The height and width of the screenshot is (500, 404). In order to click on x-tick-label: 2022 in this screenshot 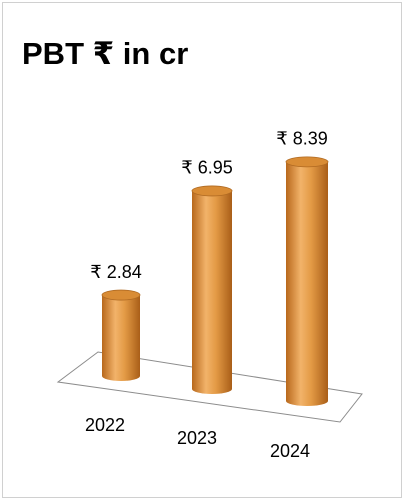, I will do `click(105, 425)`.